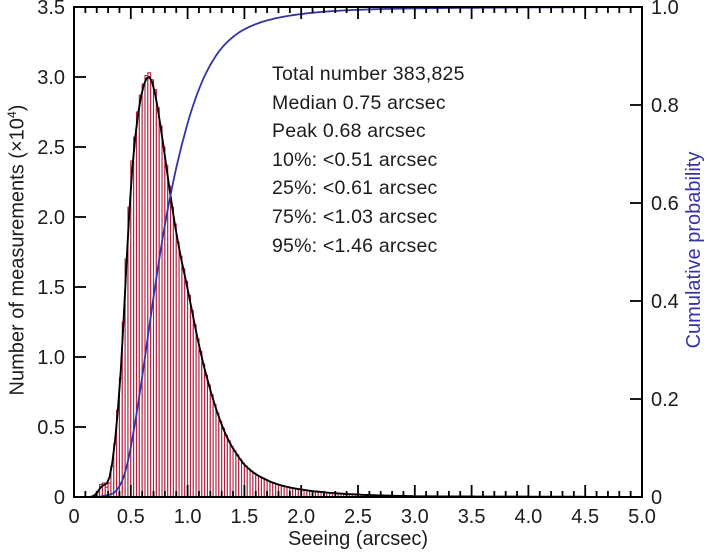 Image resolution: width=709 pixels, height=558 pixels. Describe the element at coordinates (665, 400) in the screenshot. I see `y-axis-right-tick-label: 0.2` at that location.